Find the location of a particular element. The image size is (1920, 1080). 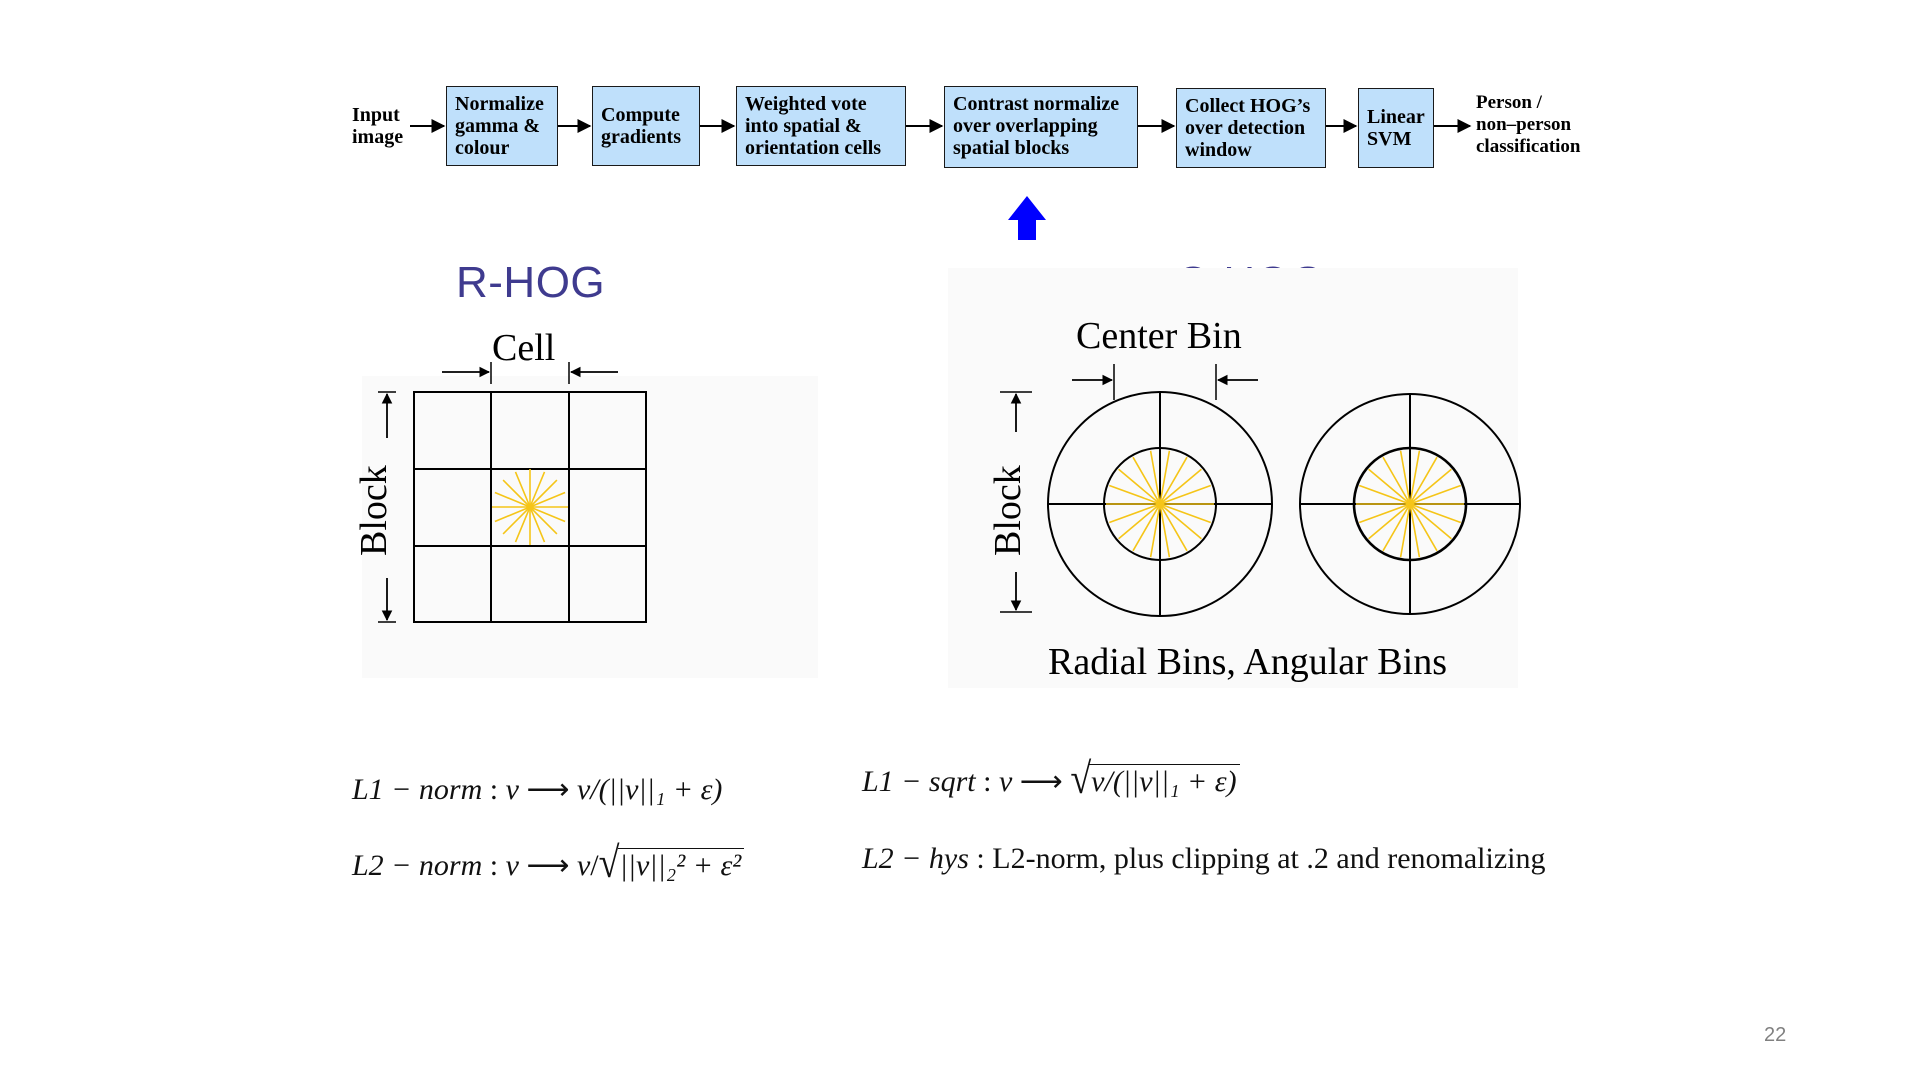

rhog-title: R-HOG is located at coordinates (531, 282).